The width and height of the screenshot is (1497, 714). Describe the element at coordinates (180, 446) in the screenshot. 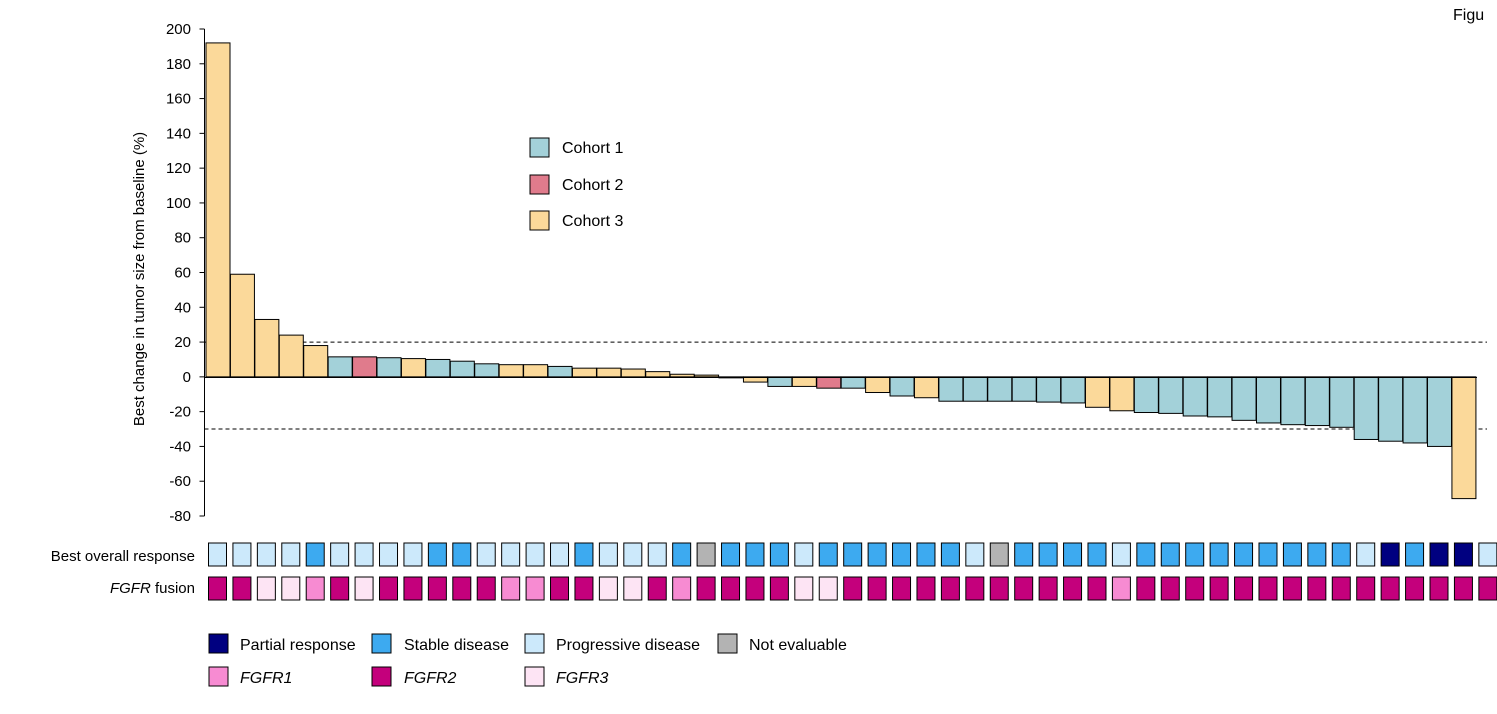

I see `y-tick-label: -40` at that location.